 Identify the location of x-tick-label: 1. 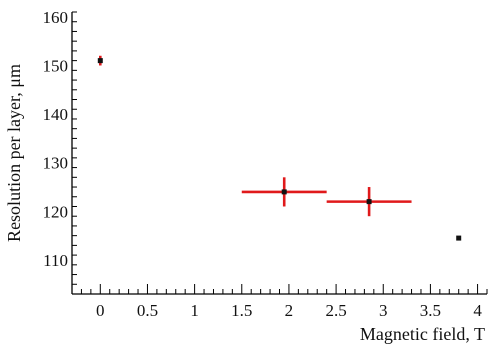
(194, 310).